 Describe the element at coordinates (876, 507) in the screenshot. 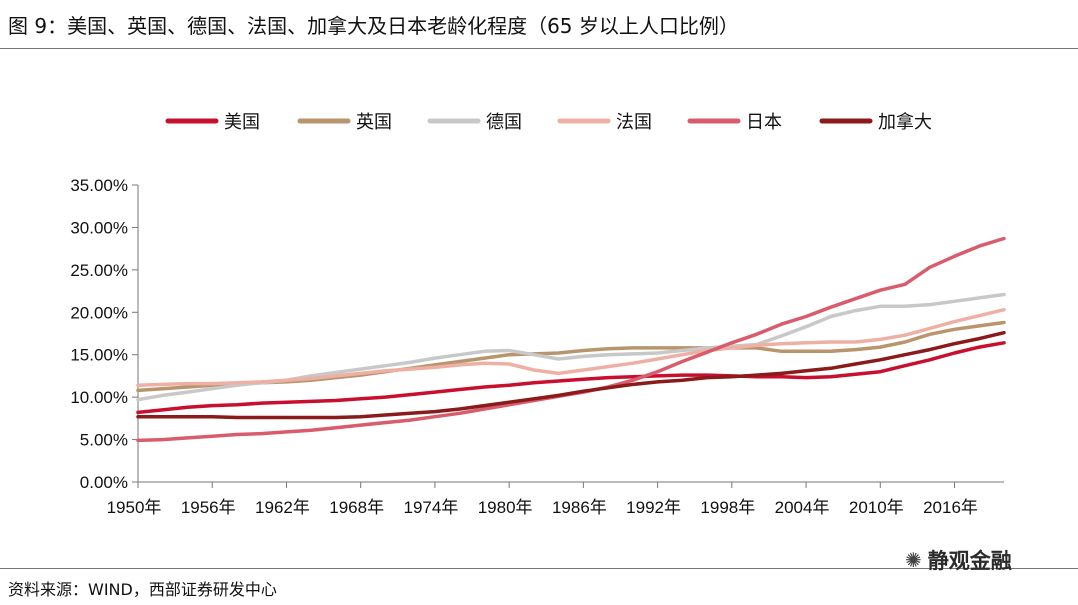

I see `x-tick-label: 2010年` at that location.